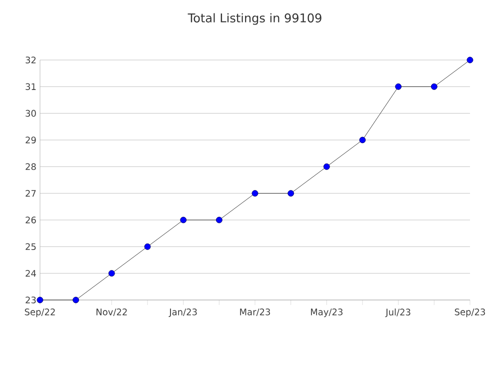 This screenshot has width=490, height=380. I want to click on x-tick-label: Mar/23, so click(255, 312).